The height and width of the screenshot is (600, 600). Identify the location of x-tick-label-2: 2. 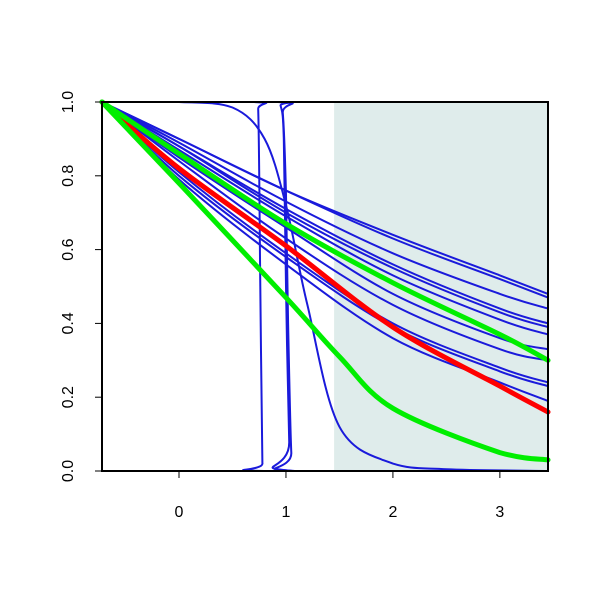
(392, 512).